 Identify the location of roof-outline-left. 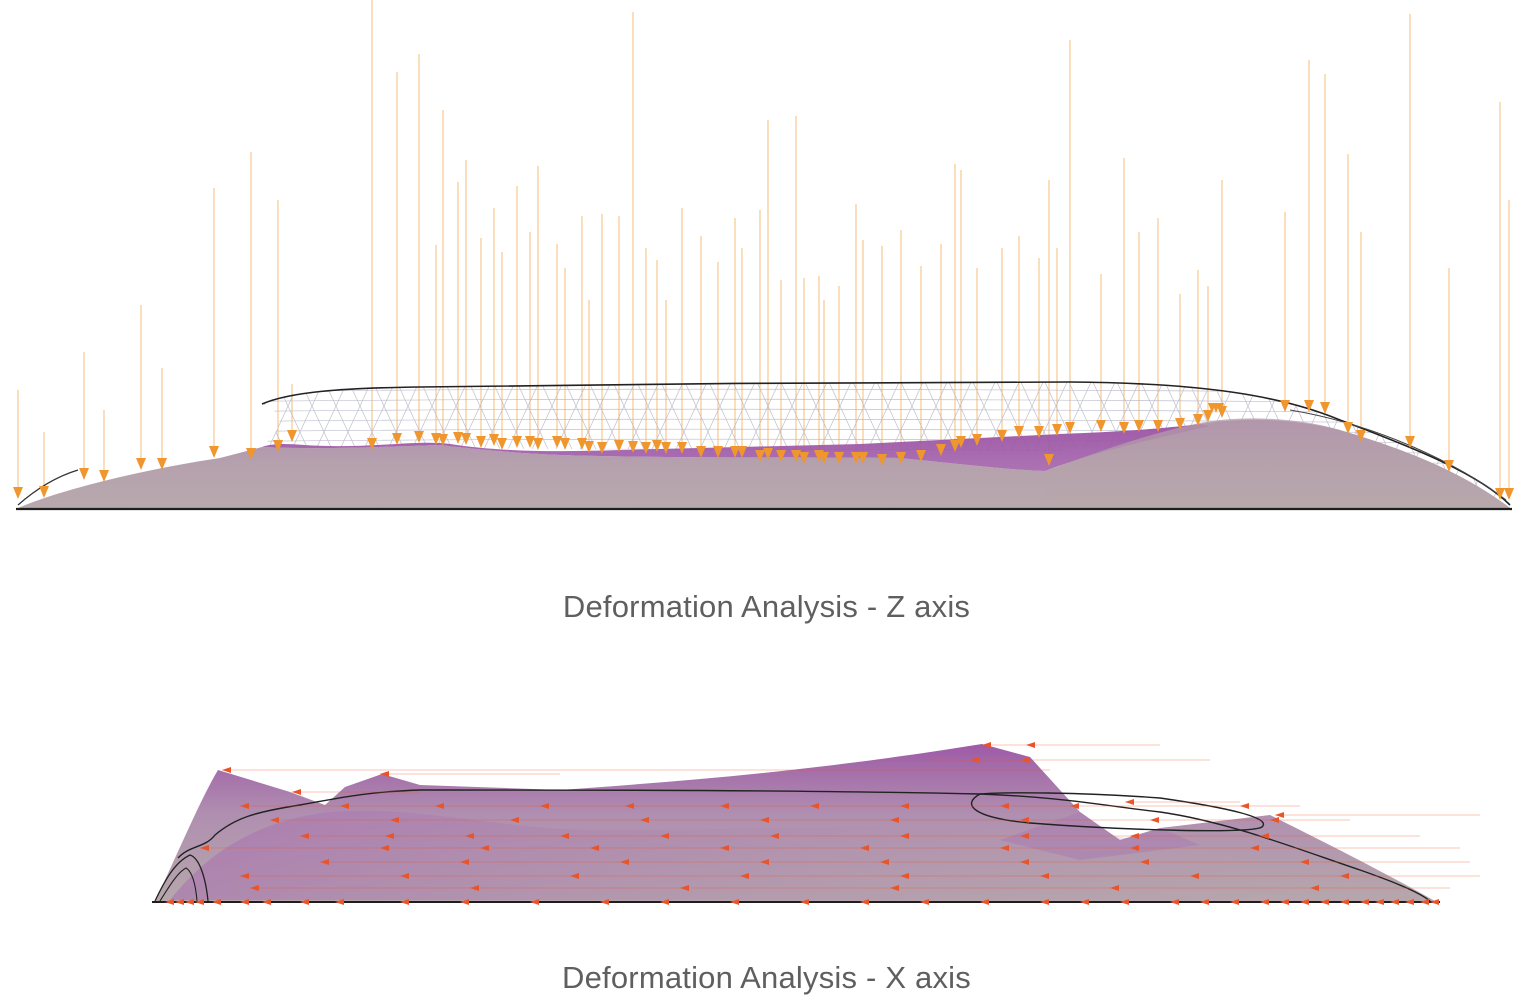
(48, 487).